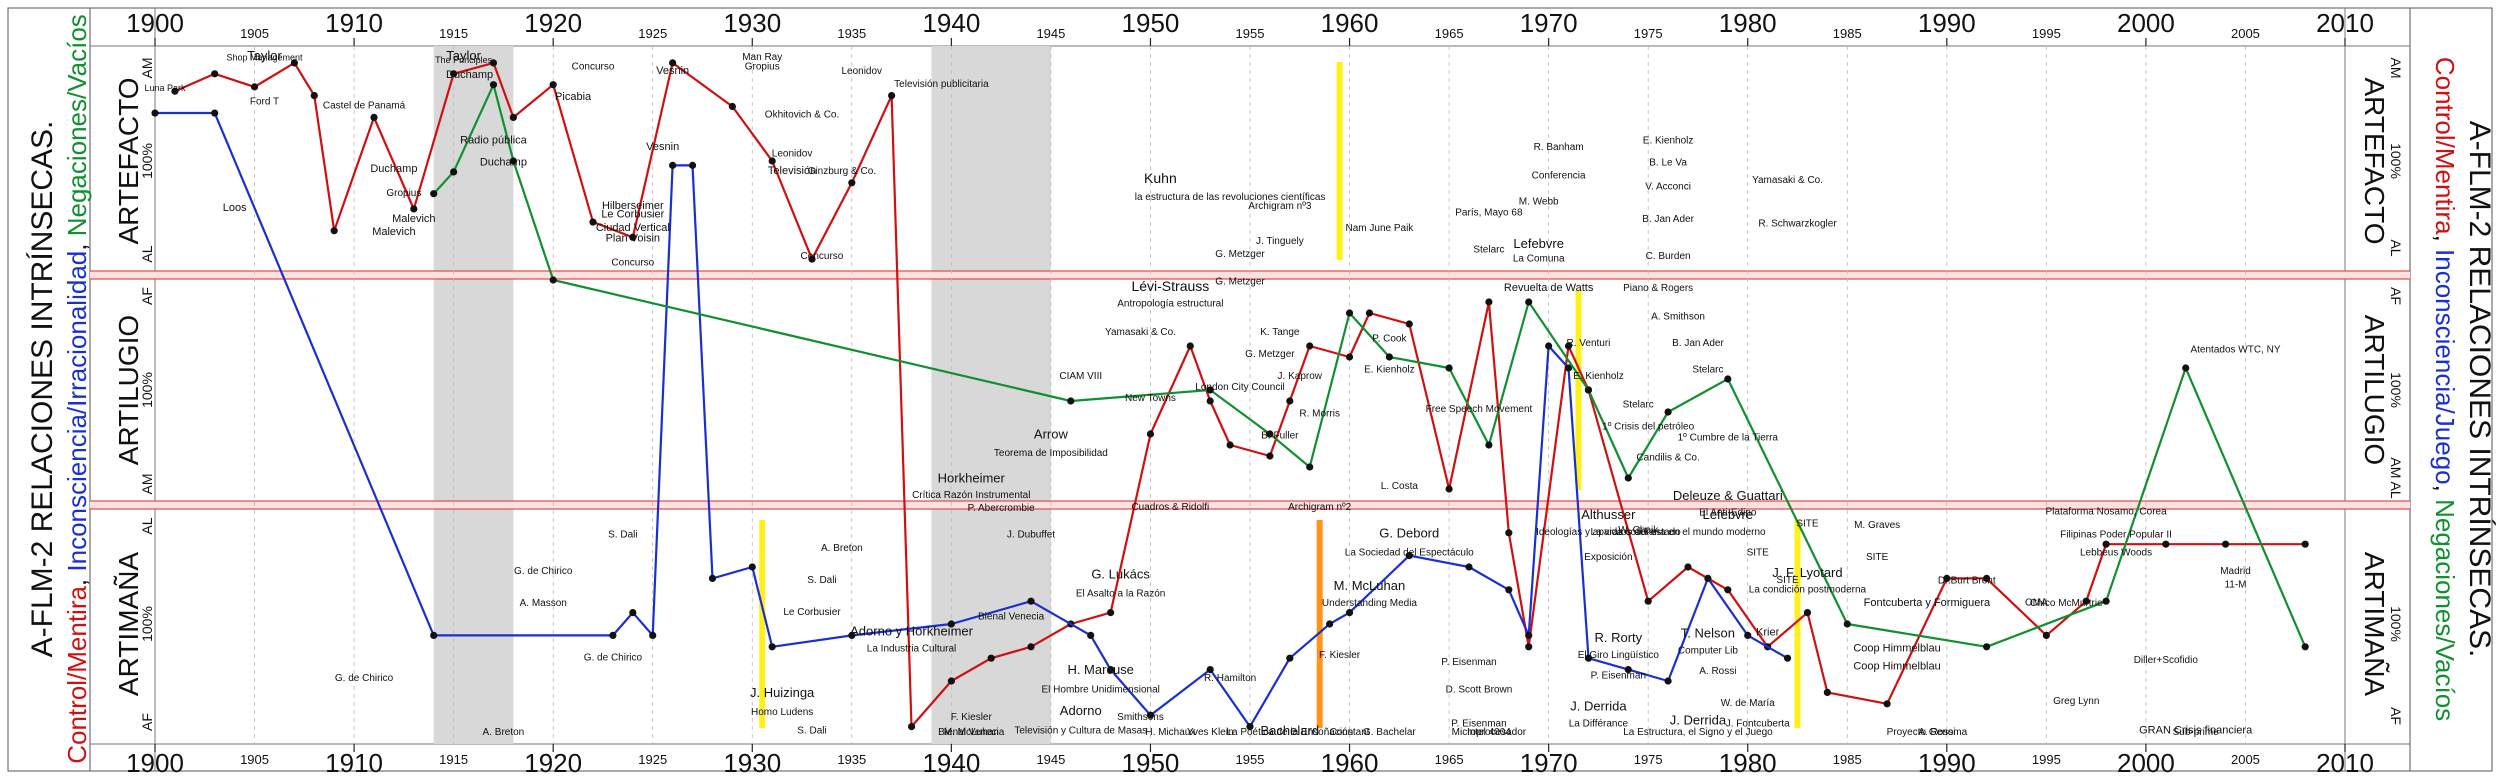 This screenshot has width=2500, height=779. Describe the element at coordinates (1797, 223) in the screenshot. I see `annotation-label: R. Schwarzkogler` at that location.